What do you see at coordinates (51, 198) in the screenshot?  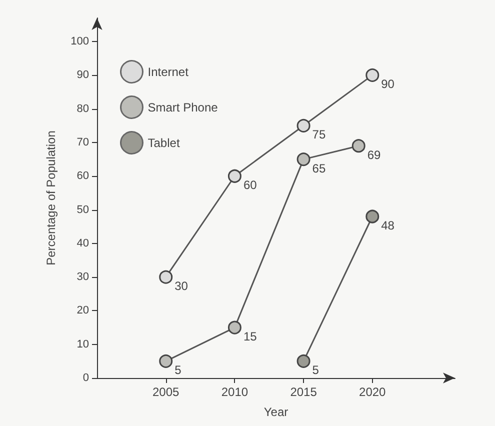 I see `y-axis-title: Percentage of Population` at bounding box center [51, 198].